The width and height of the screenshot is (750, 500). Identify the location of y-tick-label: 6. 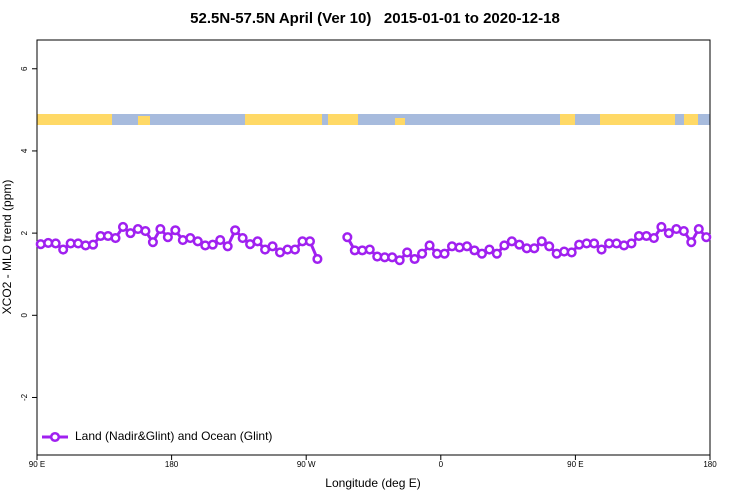
(24, 68).